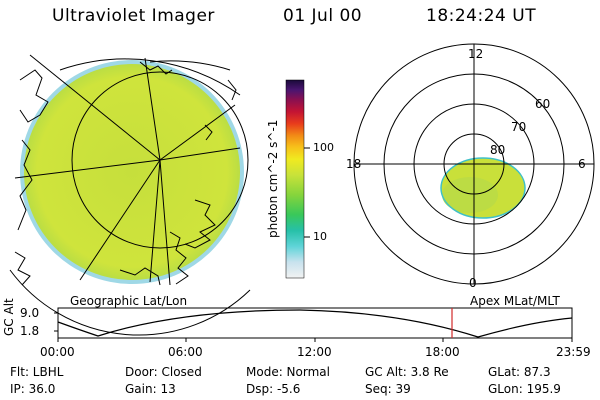 This screenshot has height=400, width=600. Describe the element at coordinates (407, 372) in the screenshot. I see `info-gc-alt: GC Alt: 3.8 Re` at that location.